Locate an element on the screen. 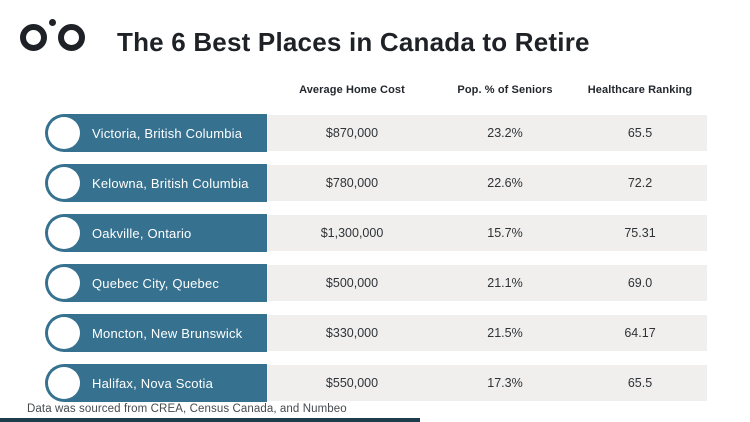 The height and width of the screenshot is (422, 750). brand-logo is located at coordinates (56, 36).